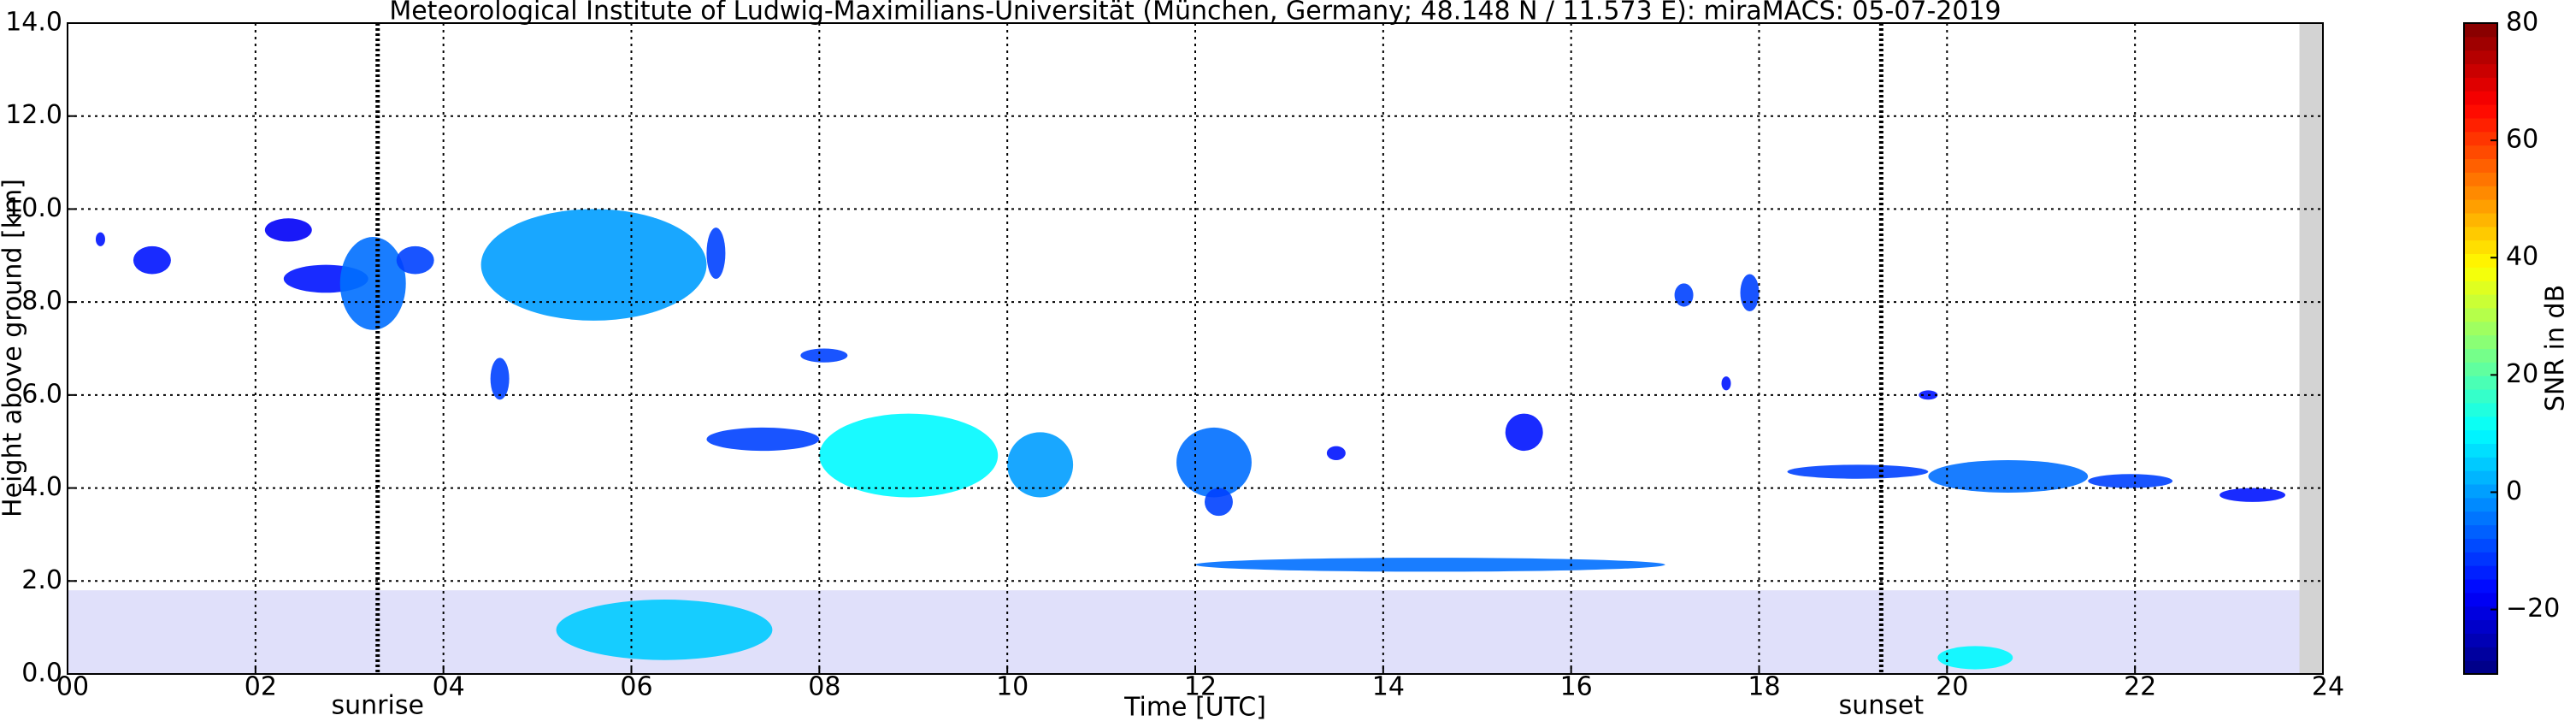  What do you see at coordinates (1012, 687) in the screenshot?
I see `x-tick-label: 10` at bounding box center [1012, 687].